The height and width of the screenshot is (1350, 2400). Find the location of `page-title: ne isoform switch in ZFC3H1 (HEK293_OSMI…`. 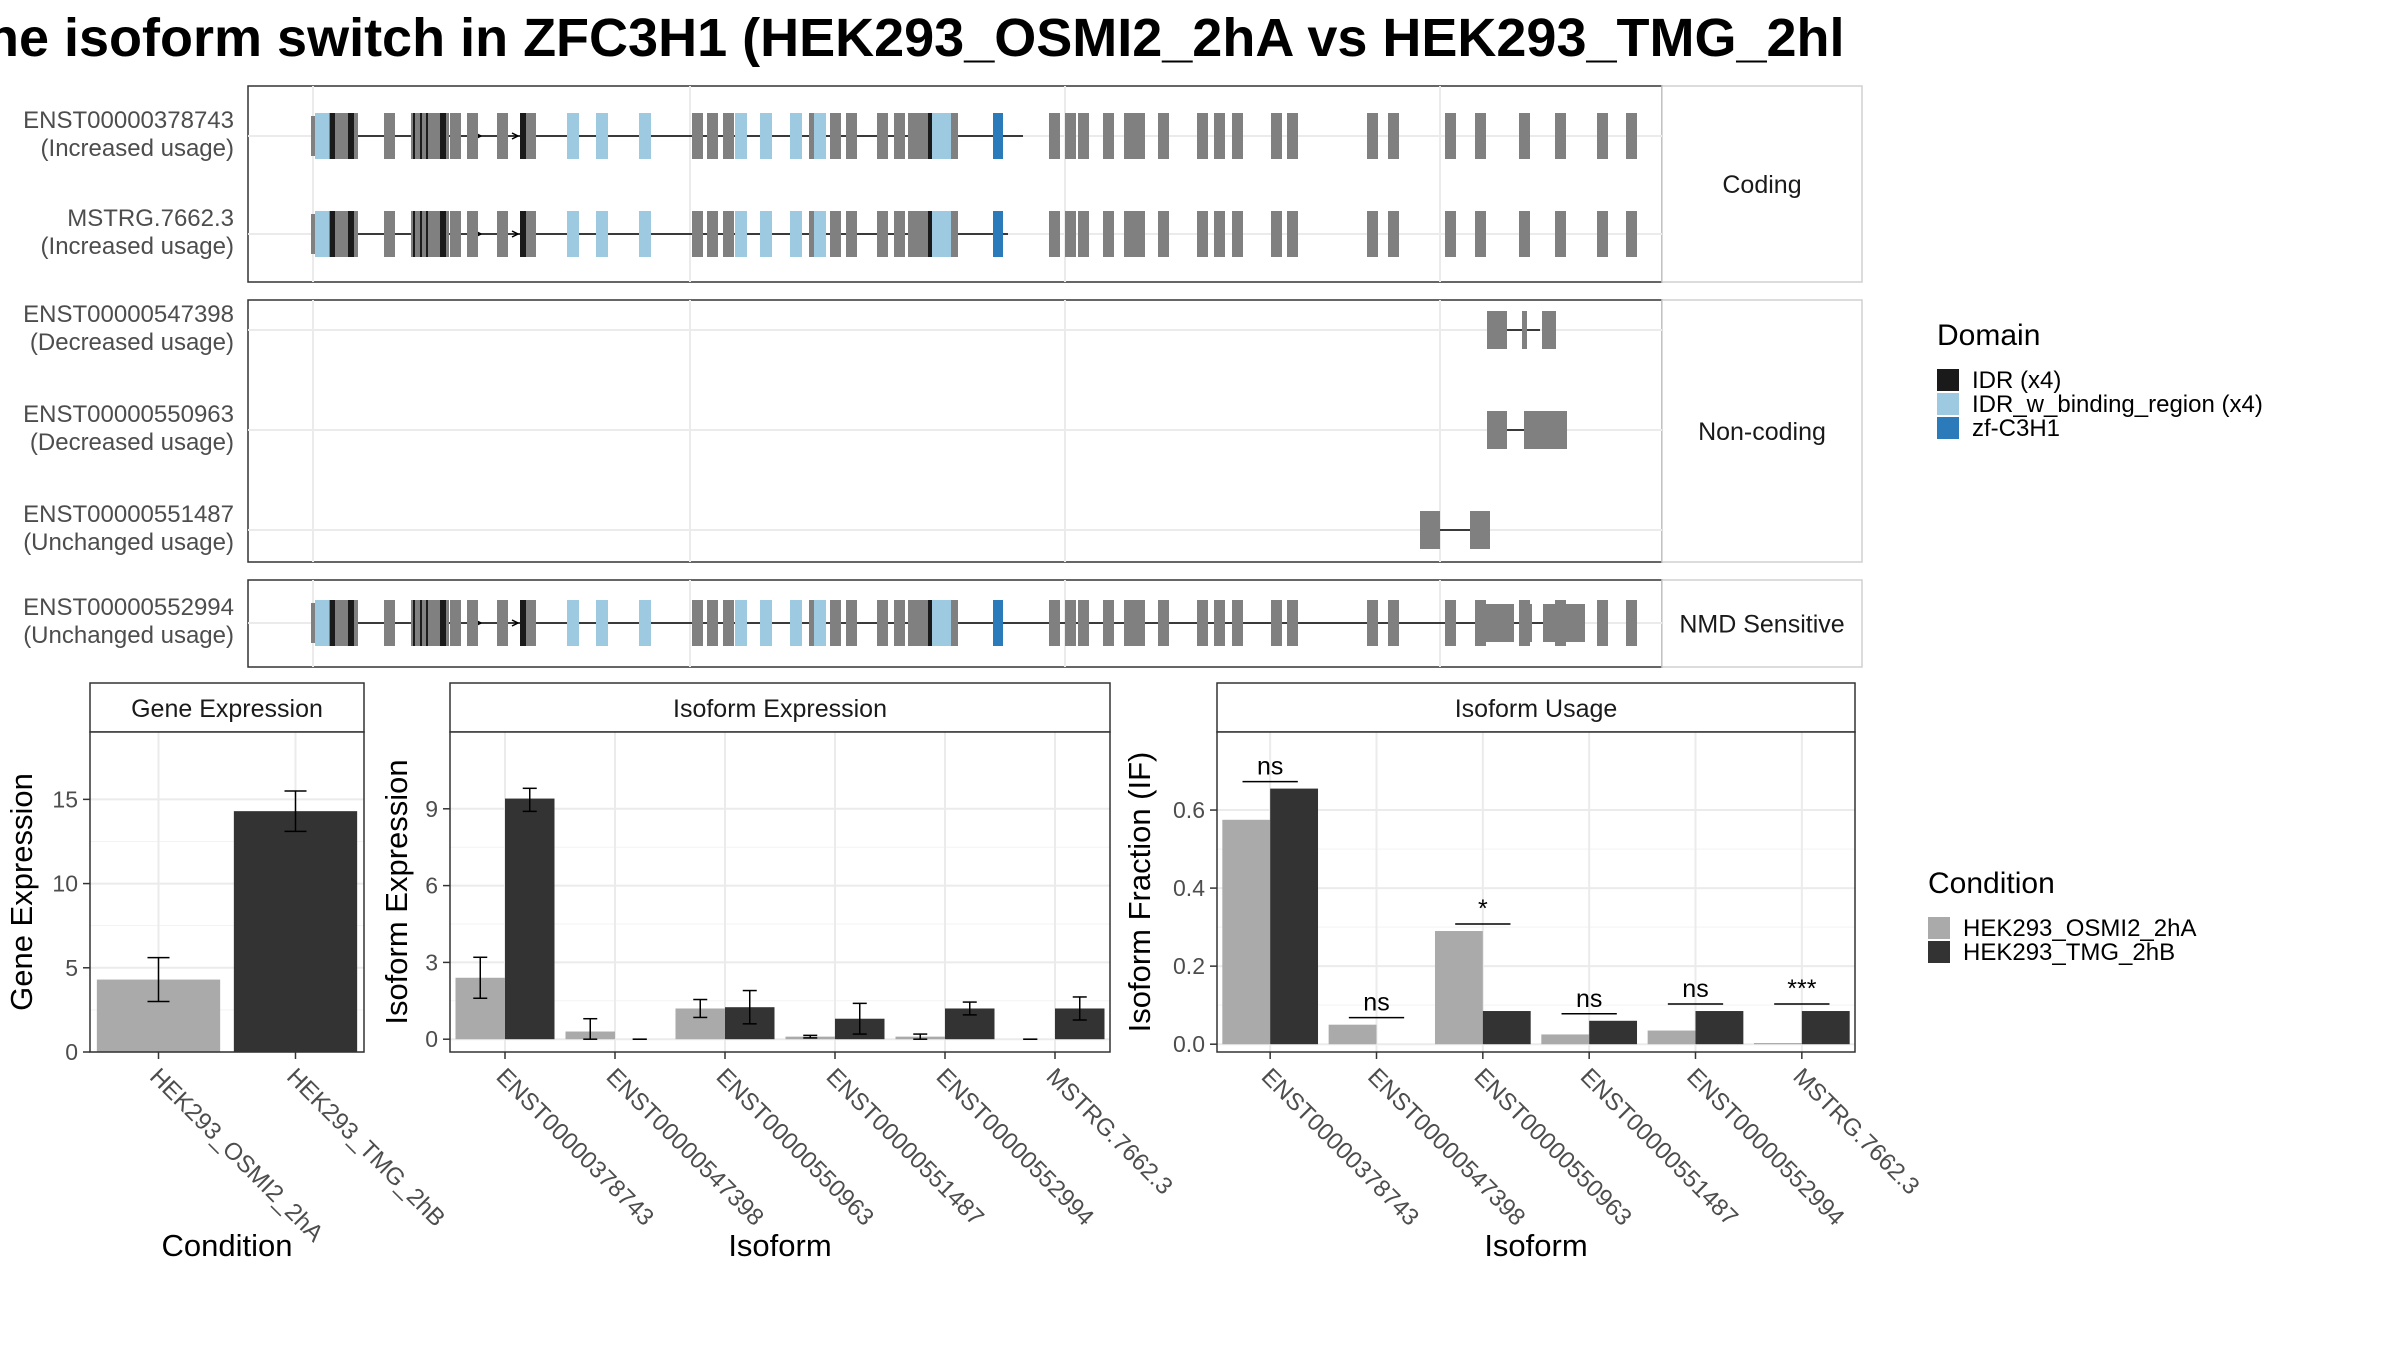

page-title: ne isoform switch in ZFC3H1 (HEK293_OSMI… is located at coordinates (922, 38).